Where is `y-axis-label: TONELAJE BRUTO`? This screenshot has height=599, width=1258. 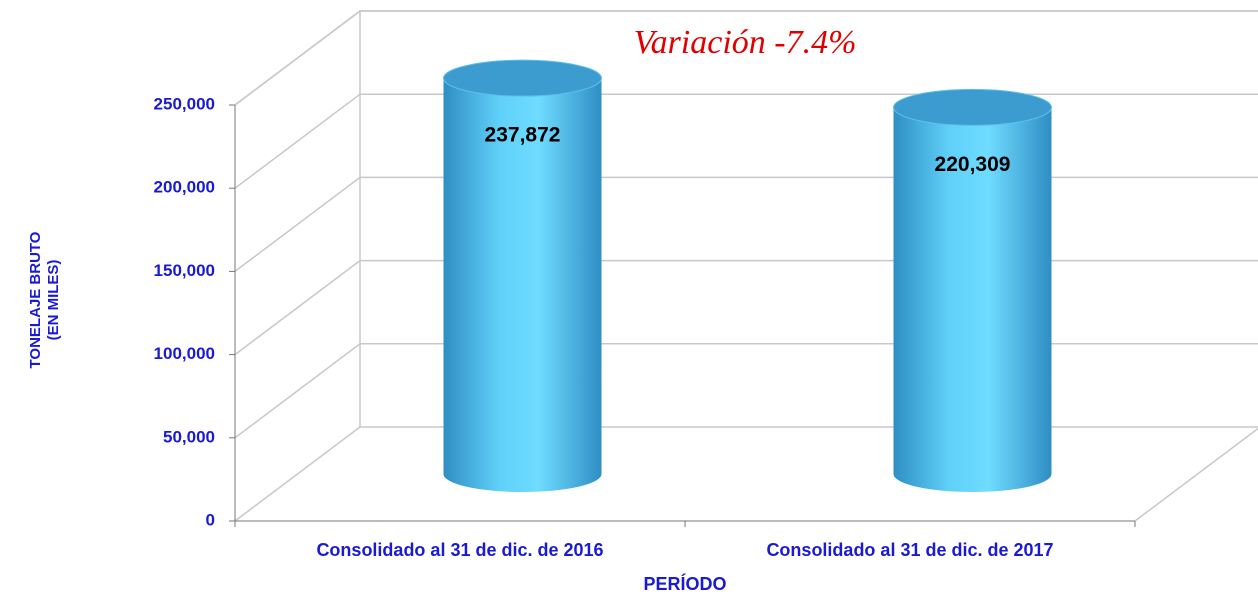
y-axis-label: TONELAJE BRUTO is located at coordinates (35, 299).